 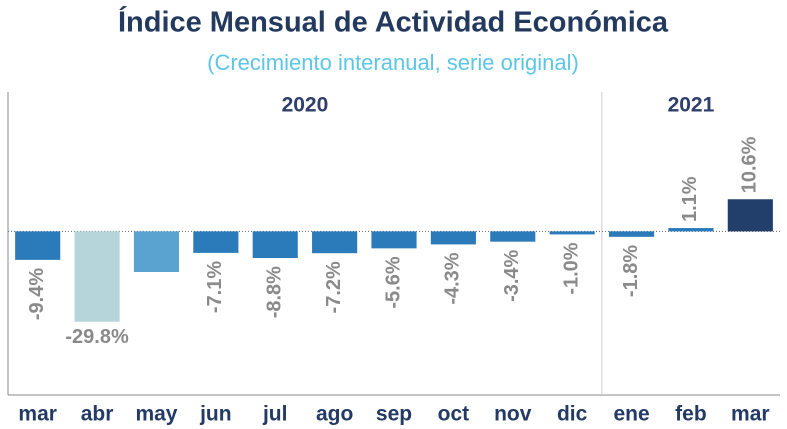 I want to click on x-tick-label: feb, so click(x=691, y=414).